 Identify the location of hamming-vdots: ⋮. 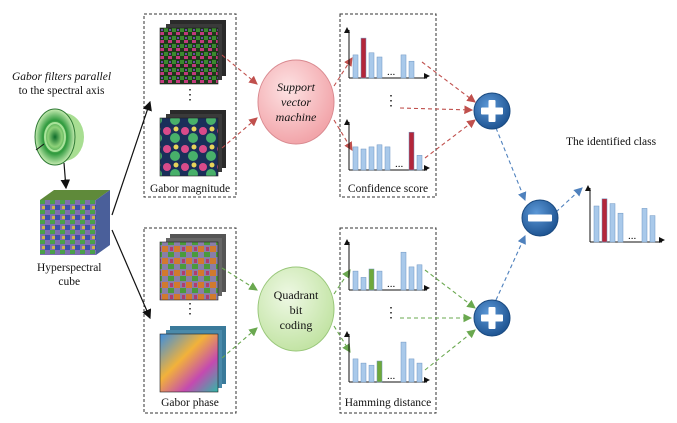
(391, 313).